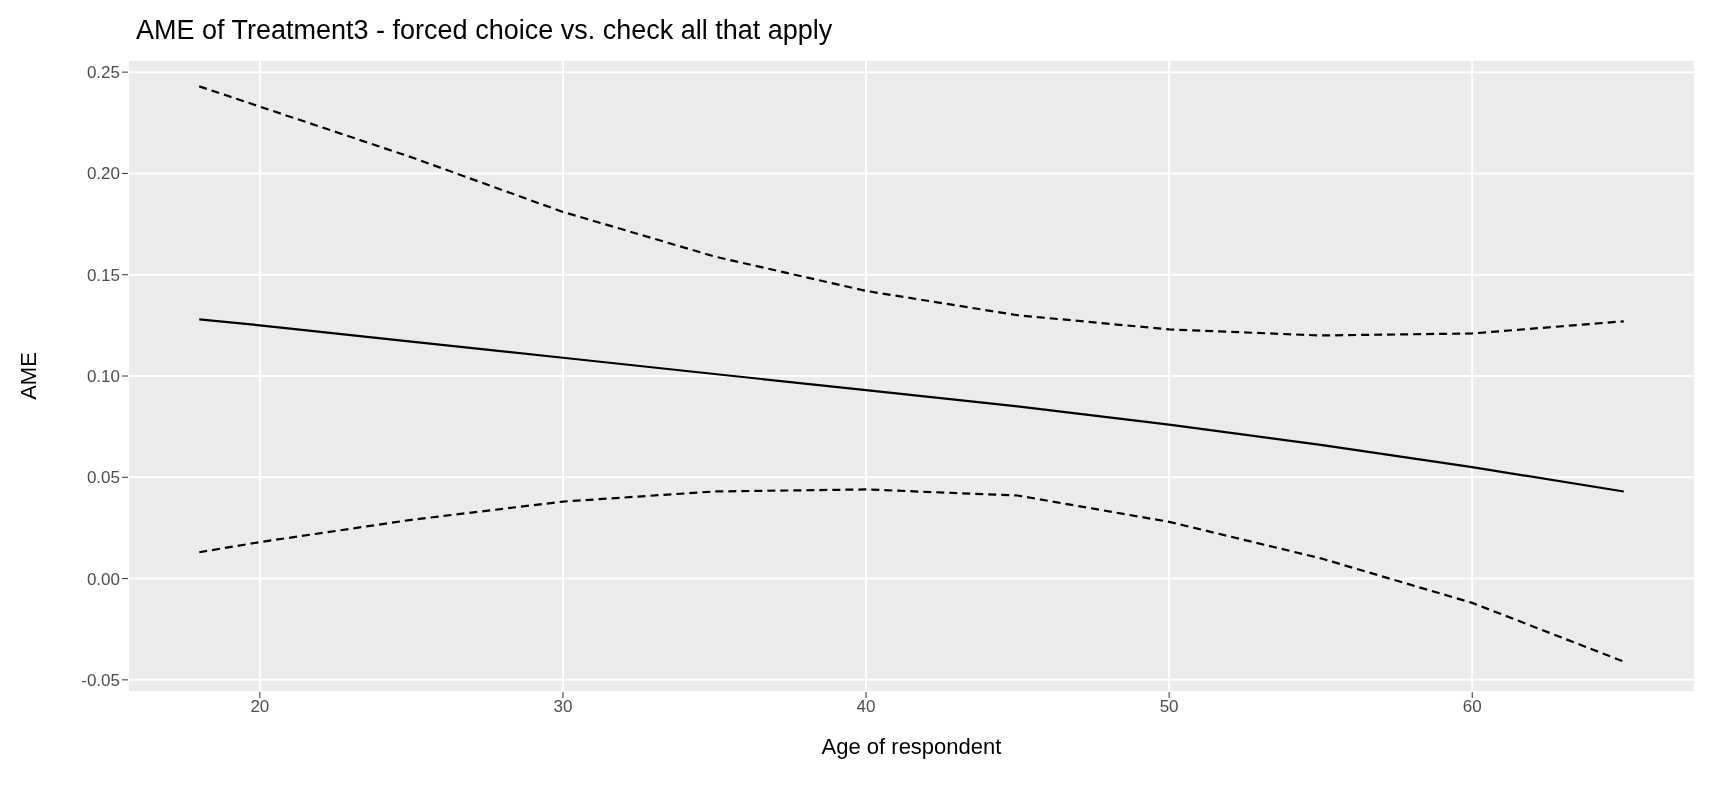 This screenshot has width=1713, height=787. What do you see at coordinates (103, 174) in the screenshot?
I see `y-tick-label: 0.20` at bounding box center [103, 174].